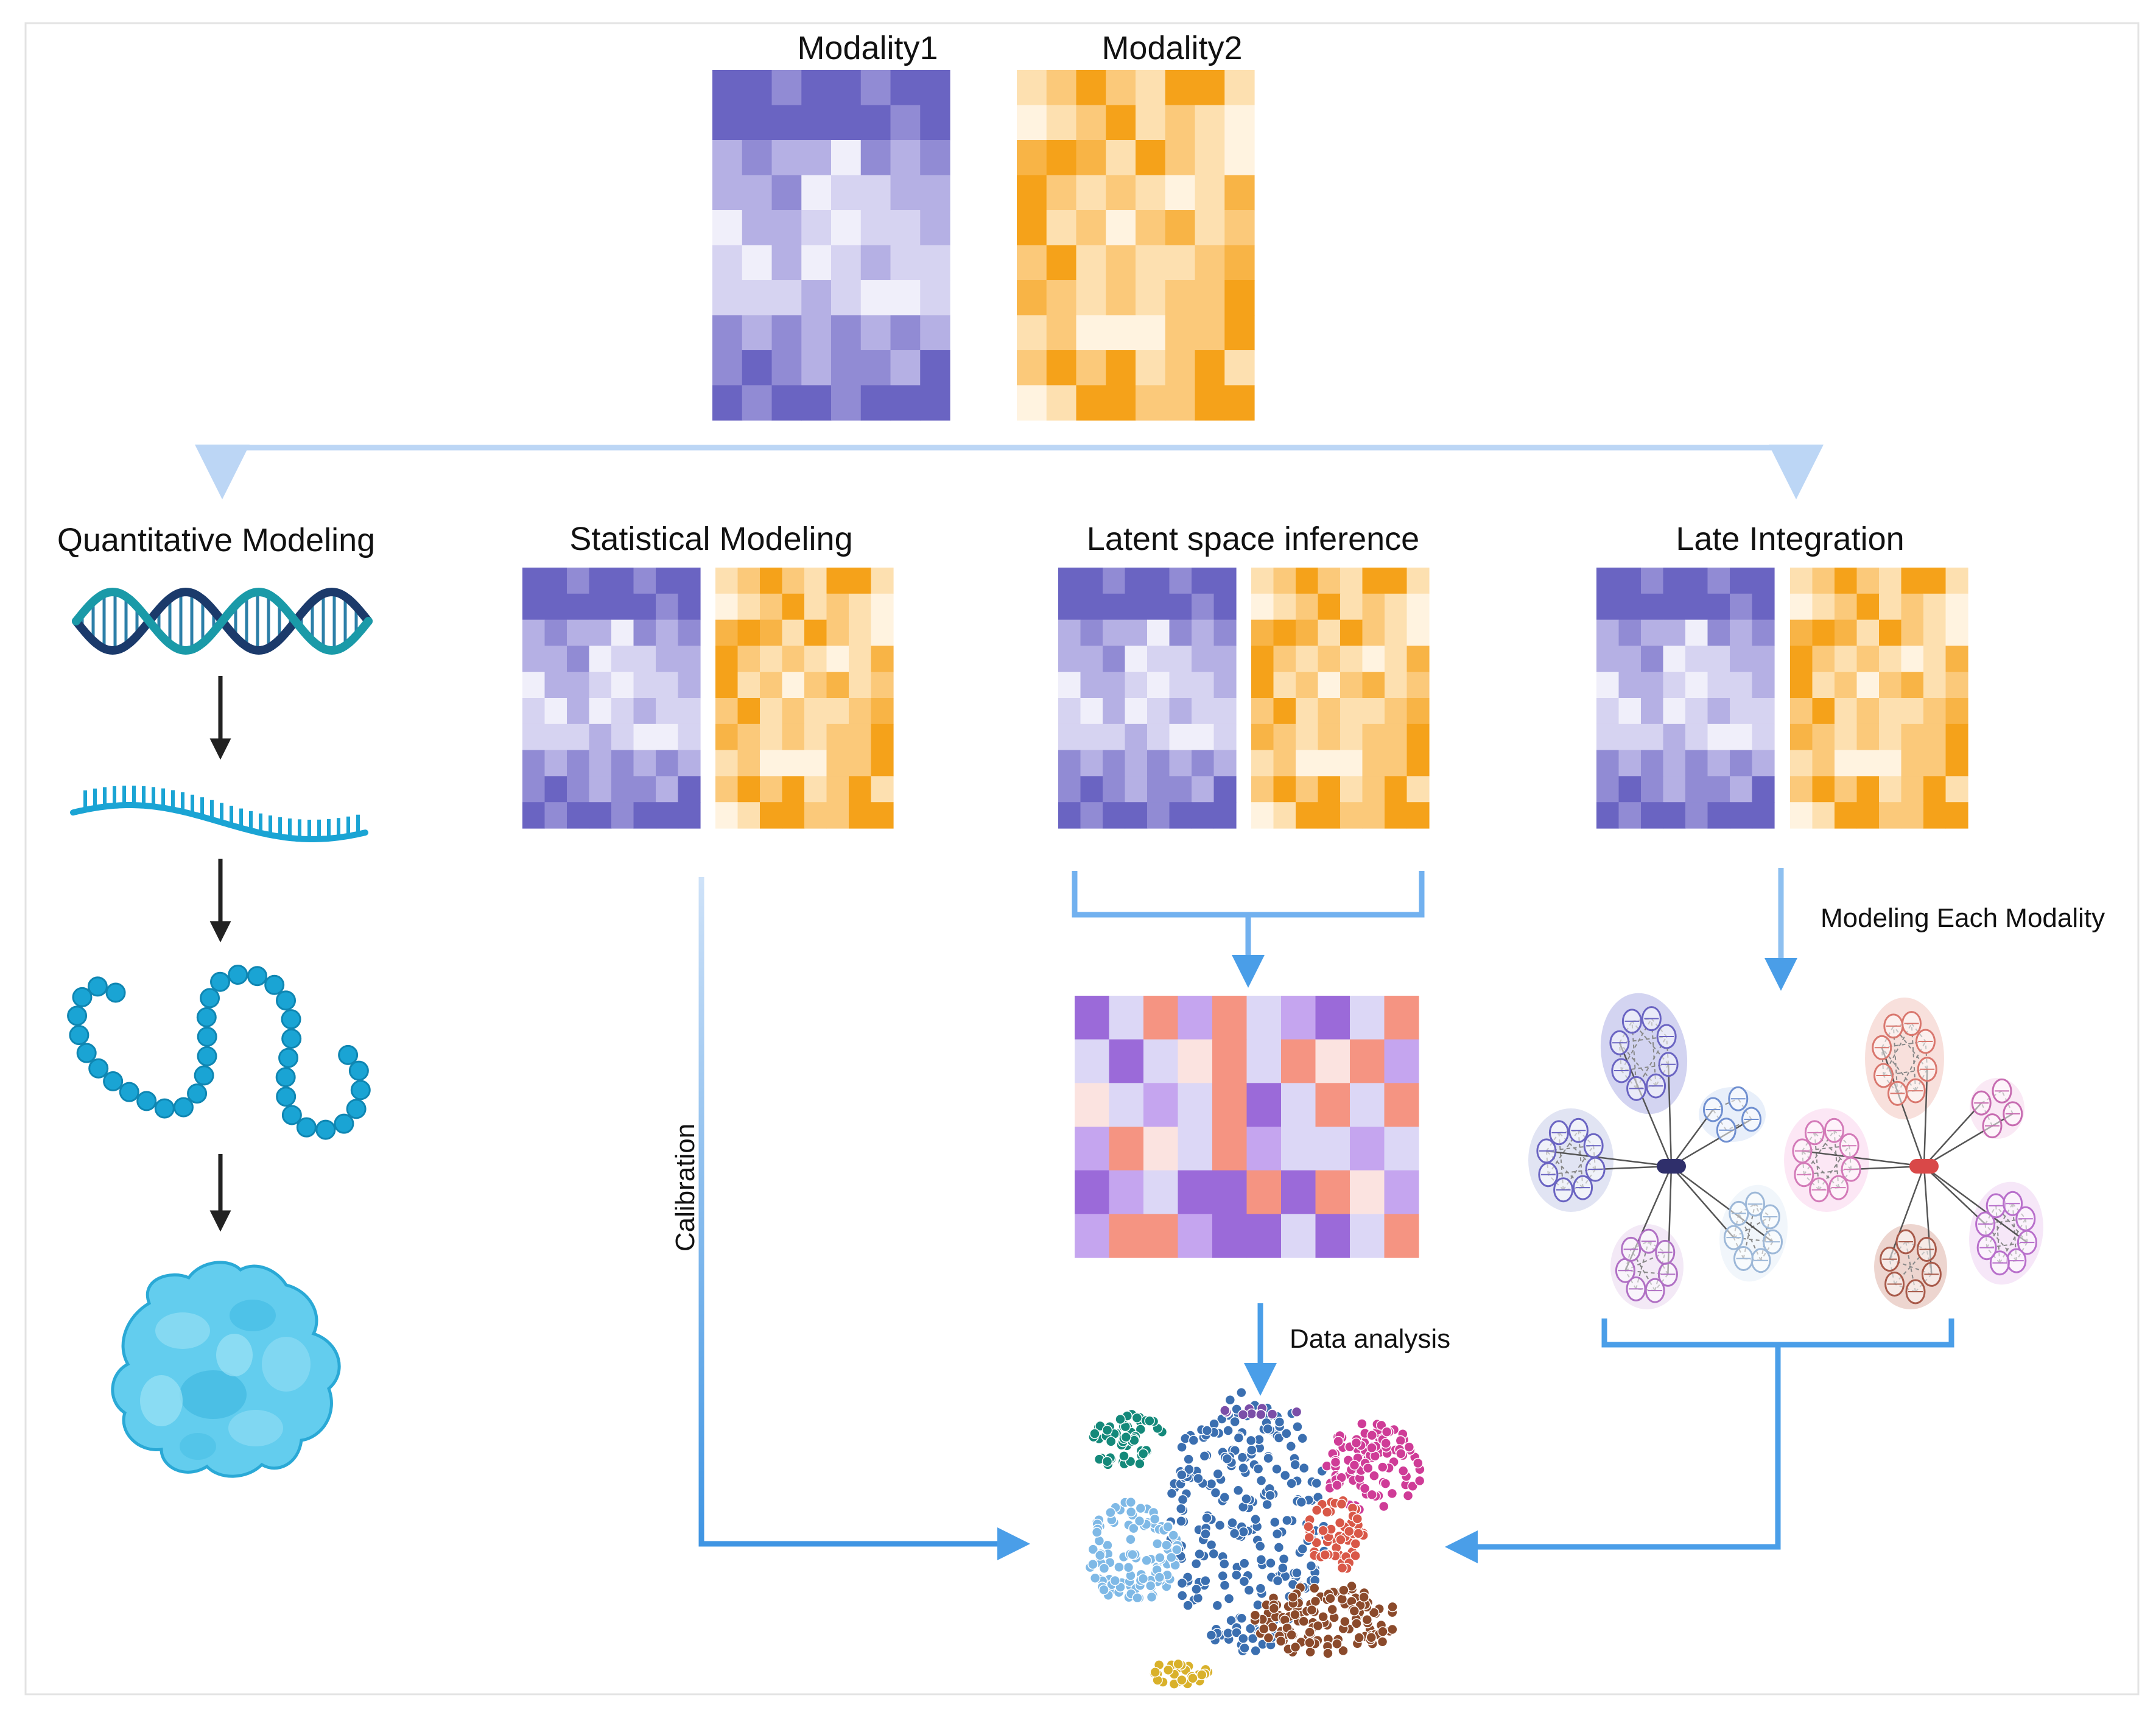 The width and height of the screenshot is (2156, 1718). Describe the element at coordinates (864, 1219) in the screenshot. I see `calibration-arrow` at that location.